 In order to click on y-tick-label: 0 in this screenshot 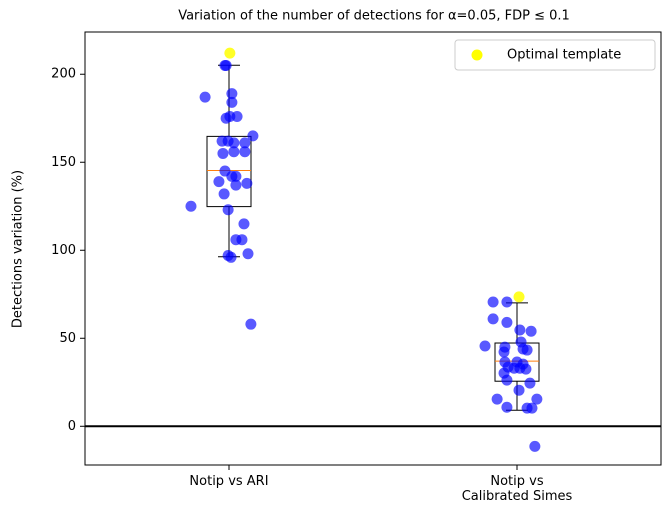, I will do `click(72, 426)`.